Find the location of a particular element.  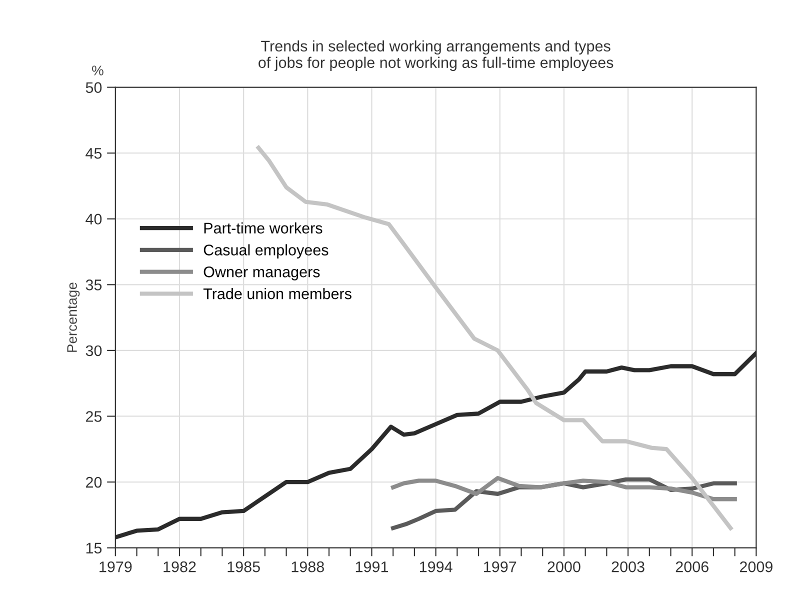

y-axis-title: Percentage is located at coordinates (73, 317).